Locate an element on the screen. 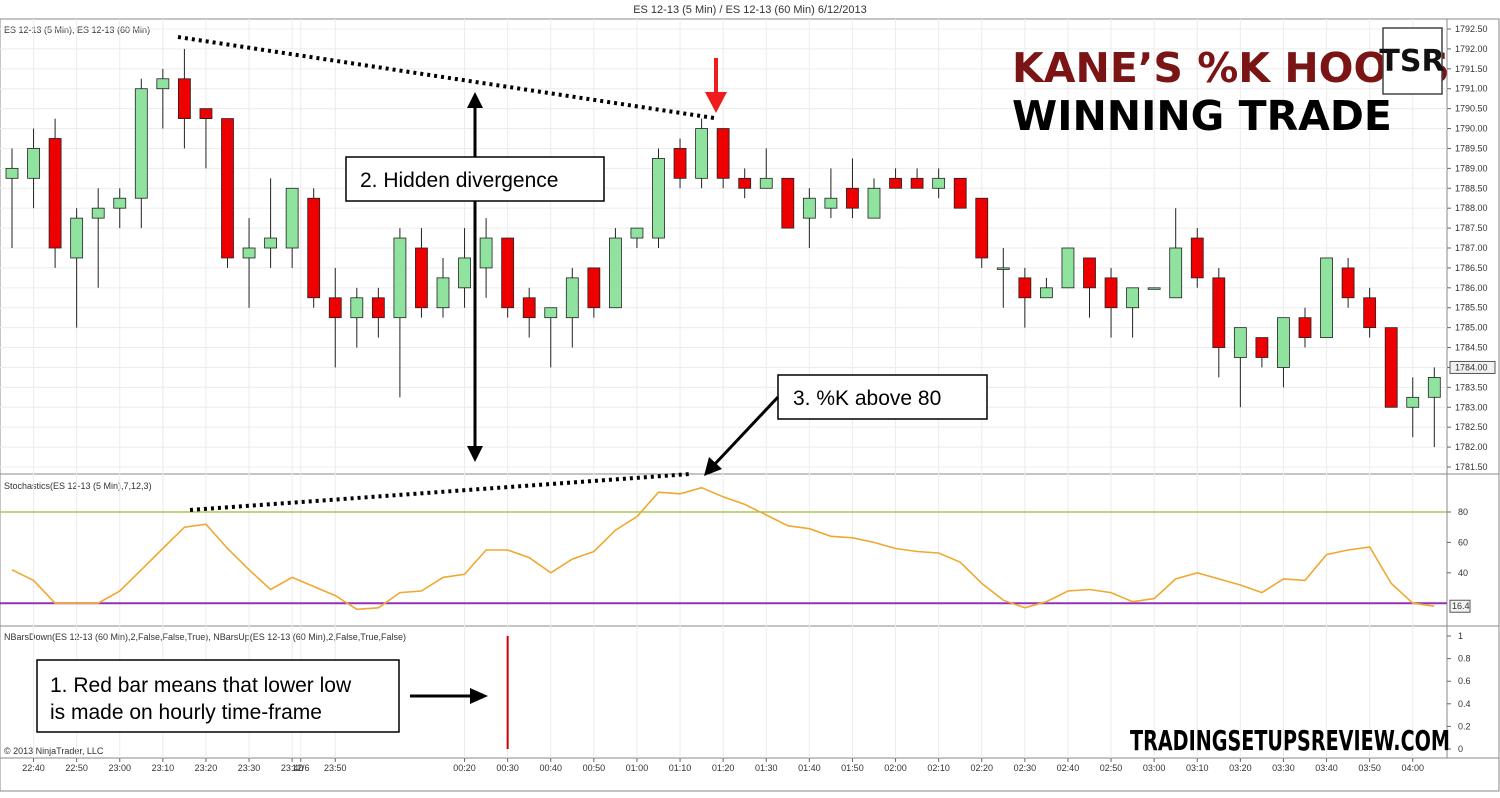  nbars-tick-label: 0.6 is located at coordinates (1464, 681).